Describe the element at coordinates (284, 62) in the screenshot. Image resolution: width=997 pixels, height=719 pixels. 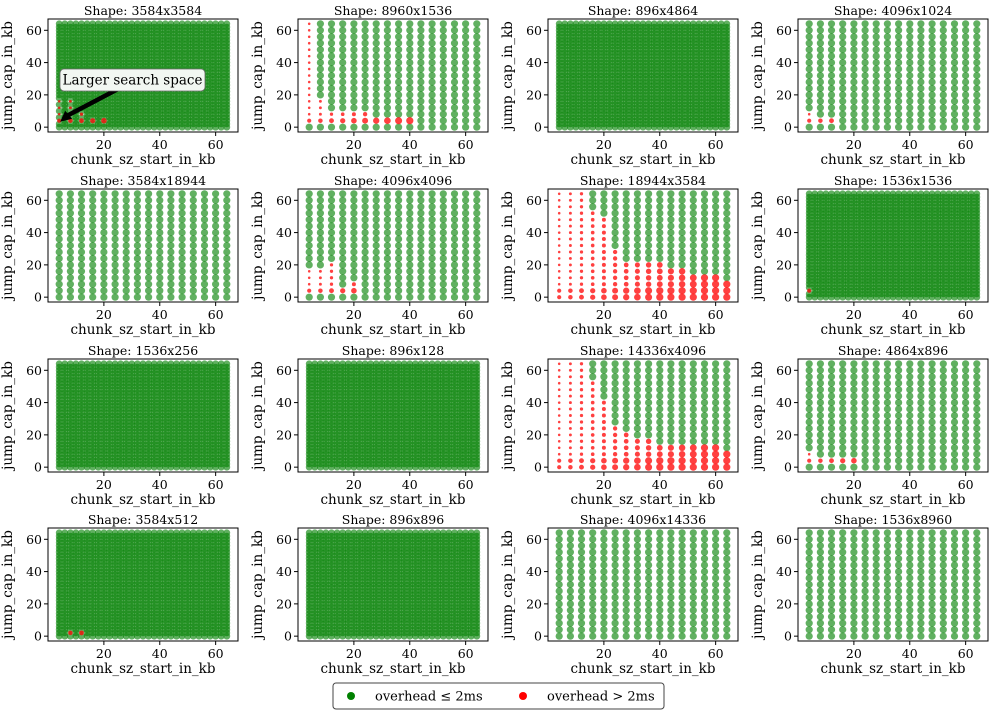
I see `y-tick-label: 40` at that location.